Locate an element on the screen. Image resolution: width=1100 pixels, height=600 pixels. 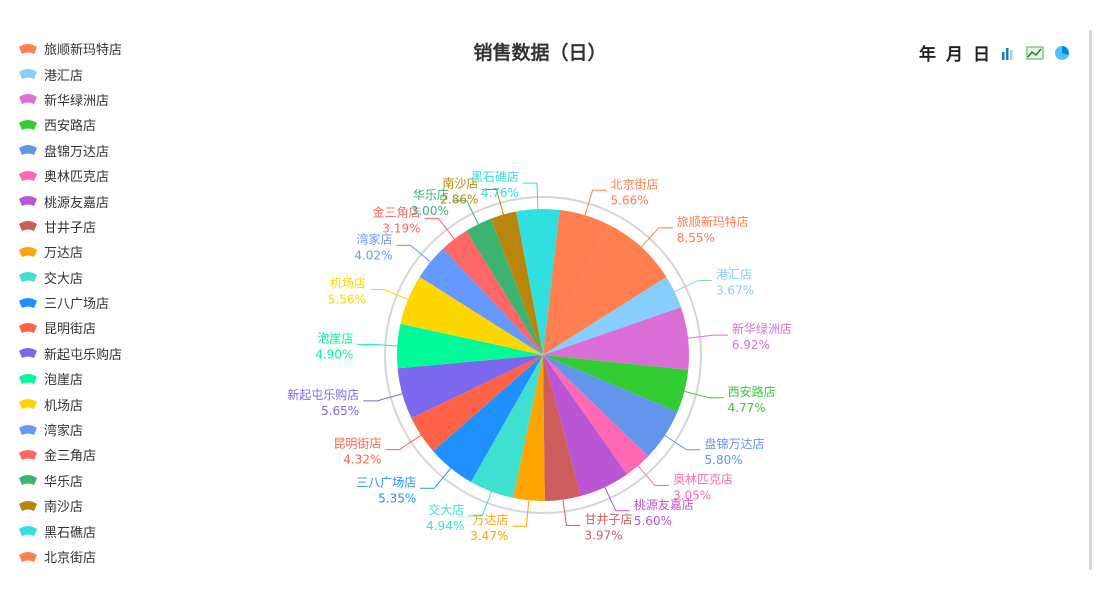
legend-item: 港汇店 is located at coordinates (108, 73).